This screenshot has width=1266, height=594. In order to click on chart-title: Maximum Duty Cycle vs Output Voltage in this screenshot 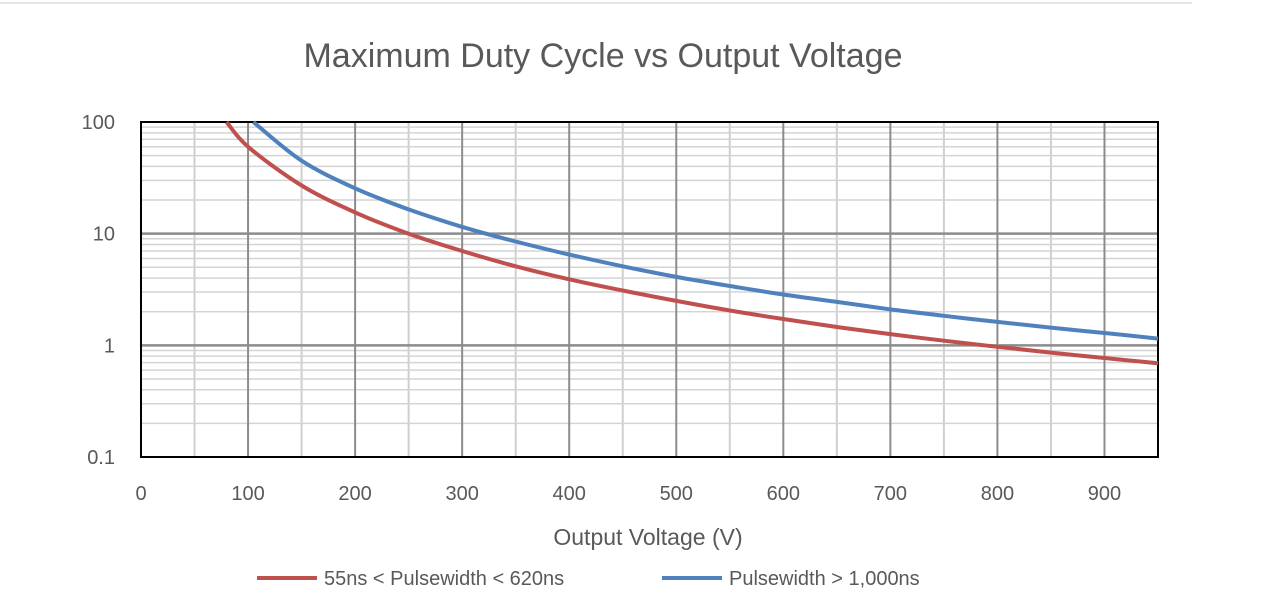, I will do `click(602, 56)`.